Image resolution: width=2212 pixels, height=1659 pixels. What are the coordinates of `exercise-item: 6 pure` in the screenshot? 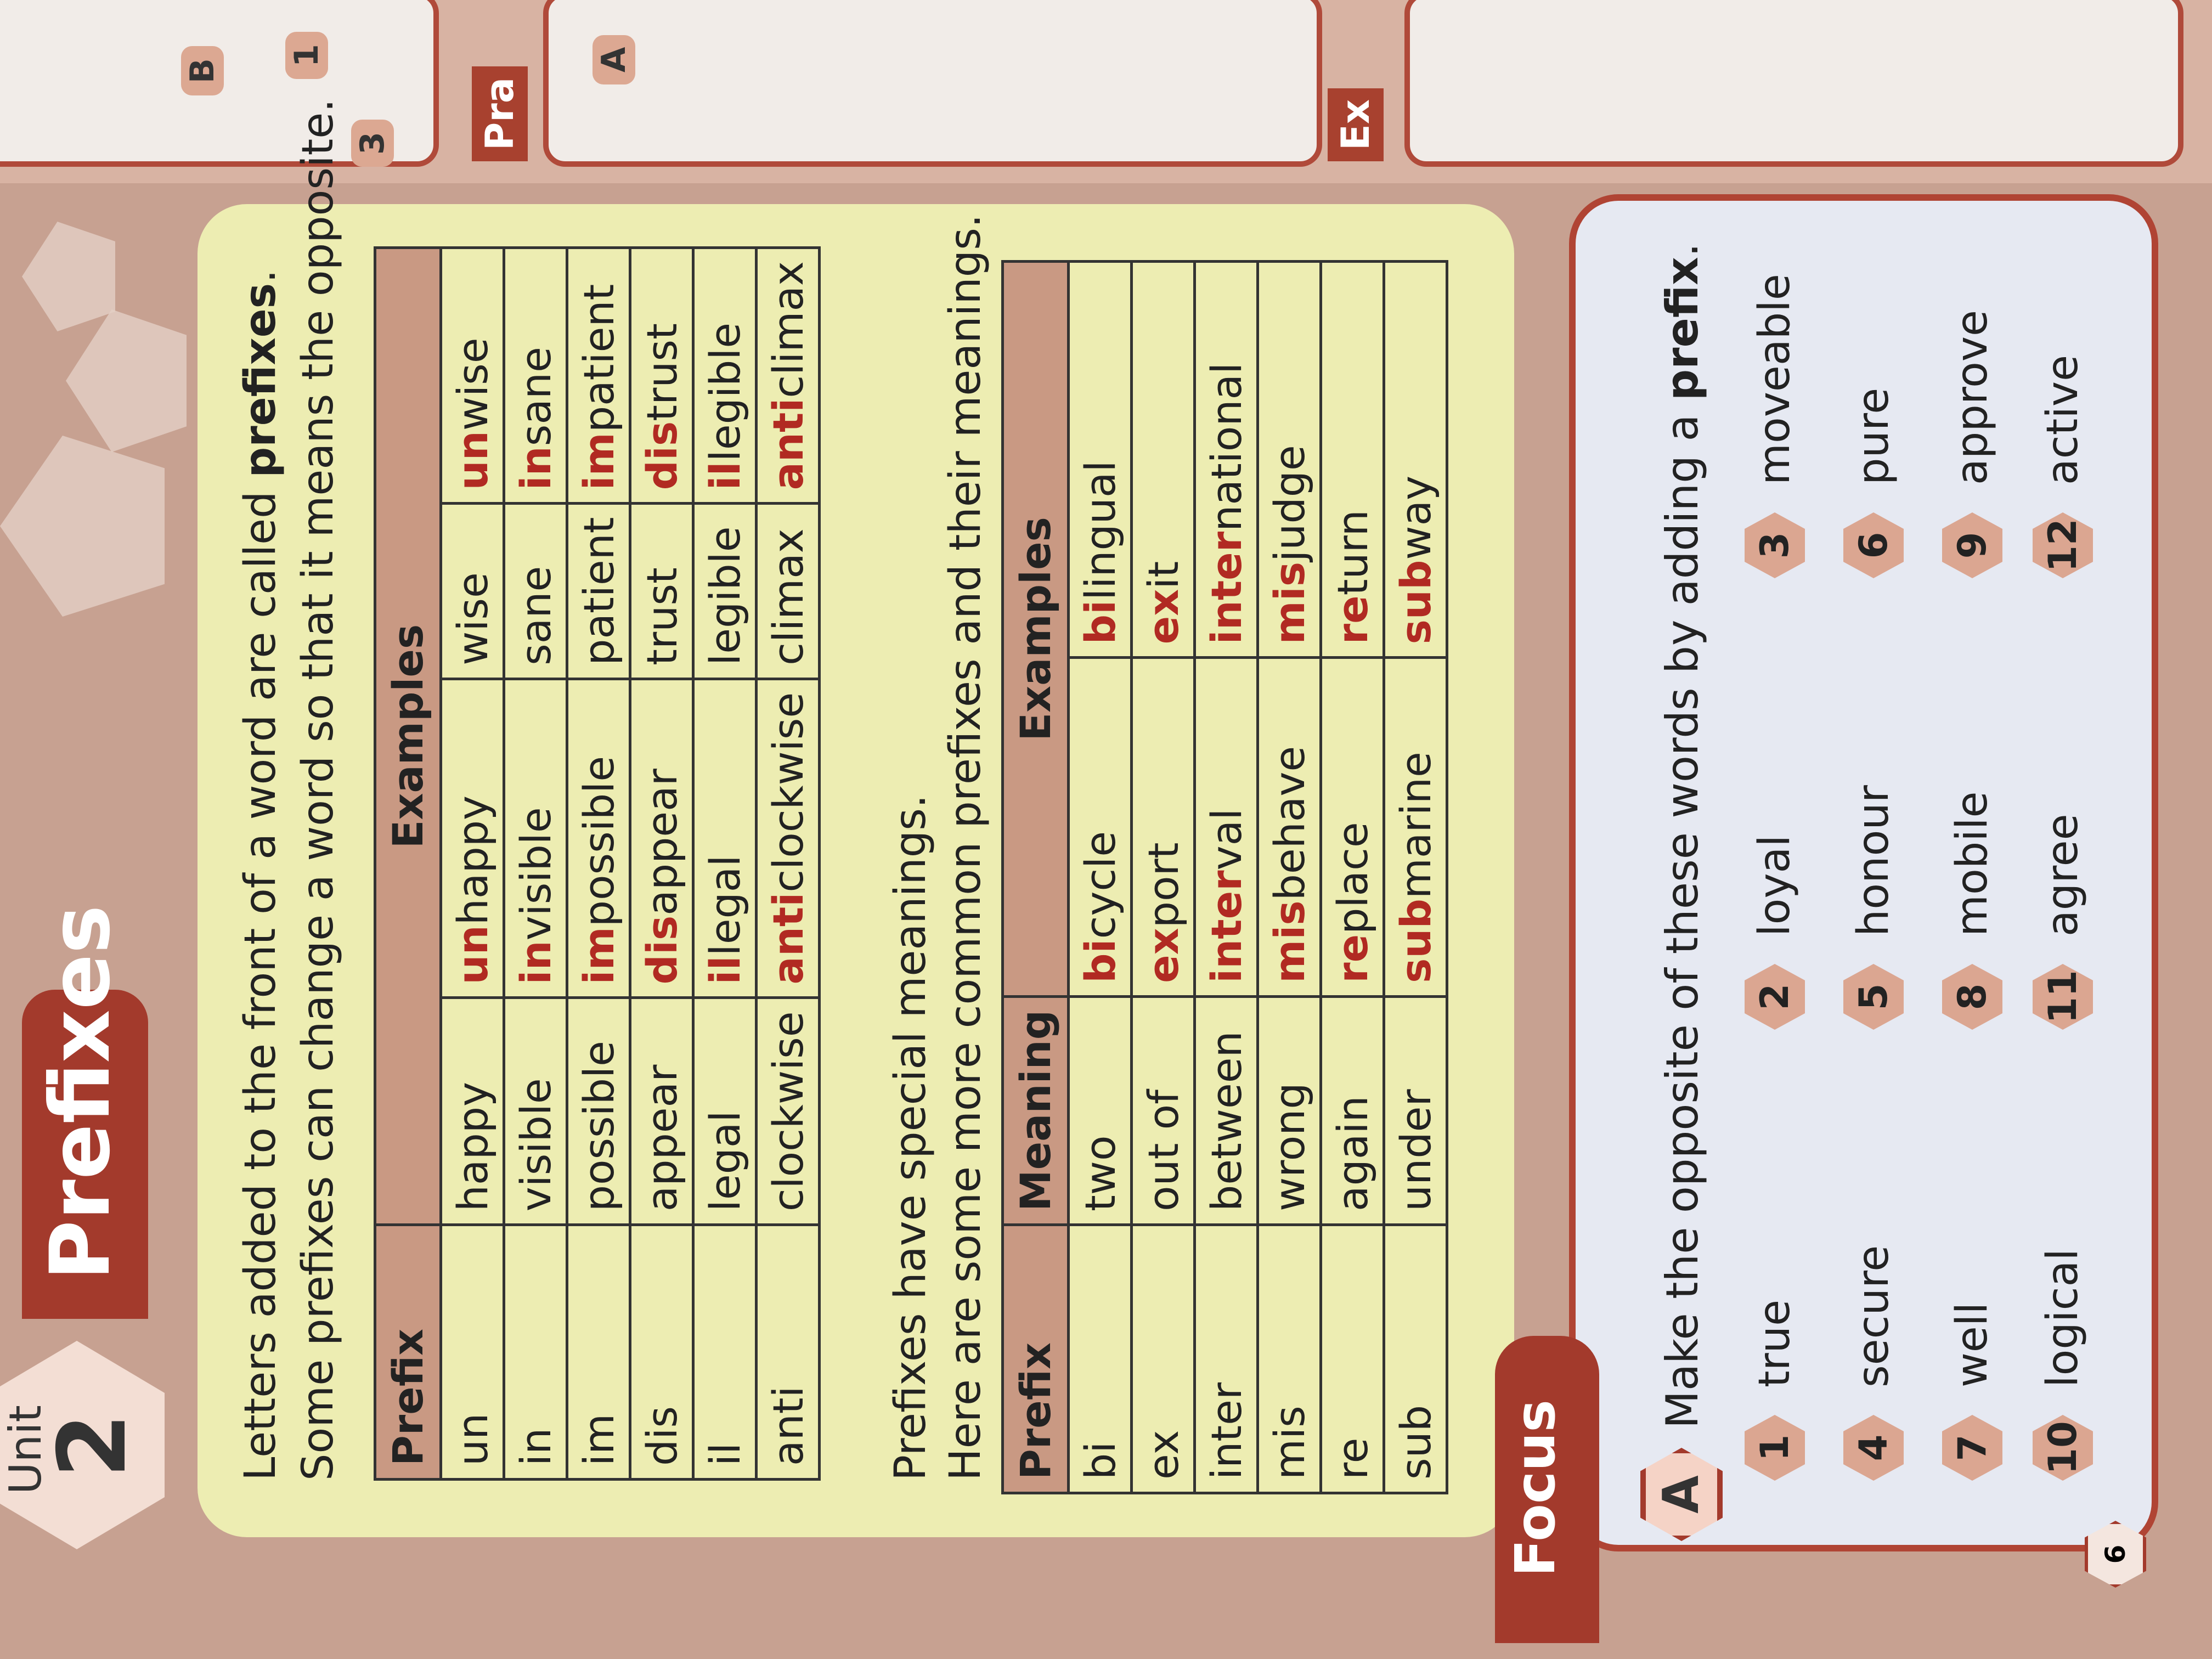 It's located at (1874, 483).